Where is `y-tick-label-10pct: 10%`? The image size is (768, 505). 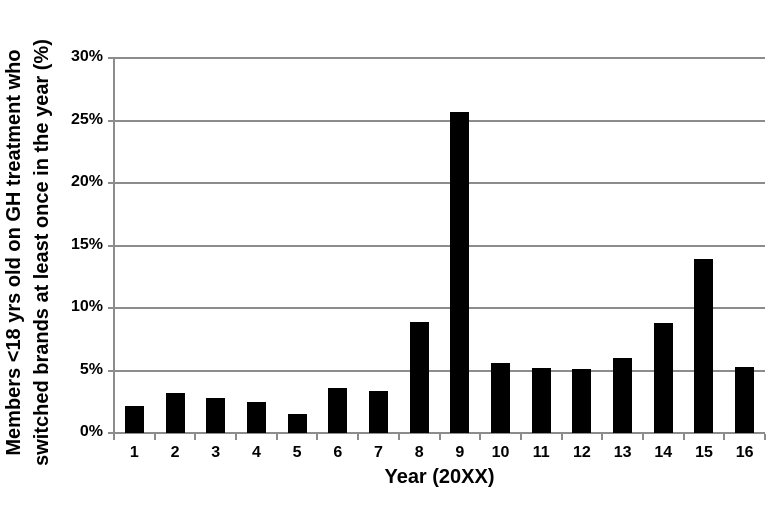 y-tick-label-10pct: 10% is located at coordinates (86, 306).